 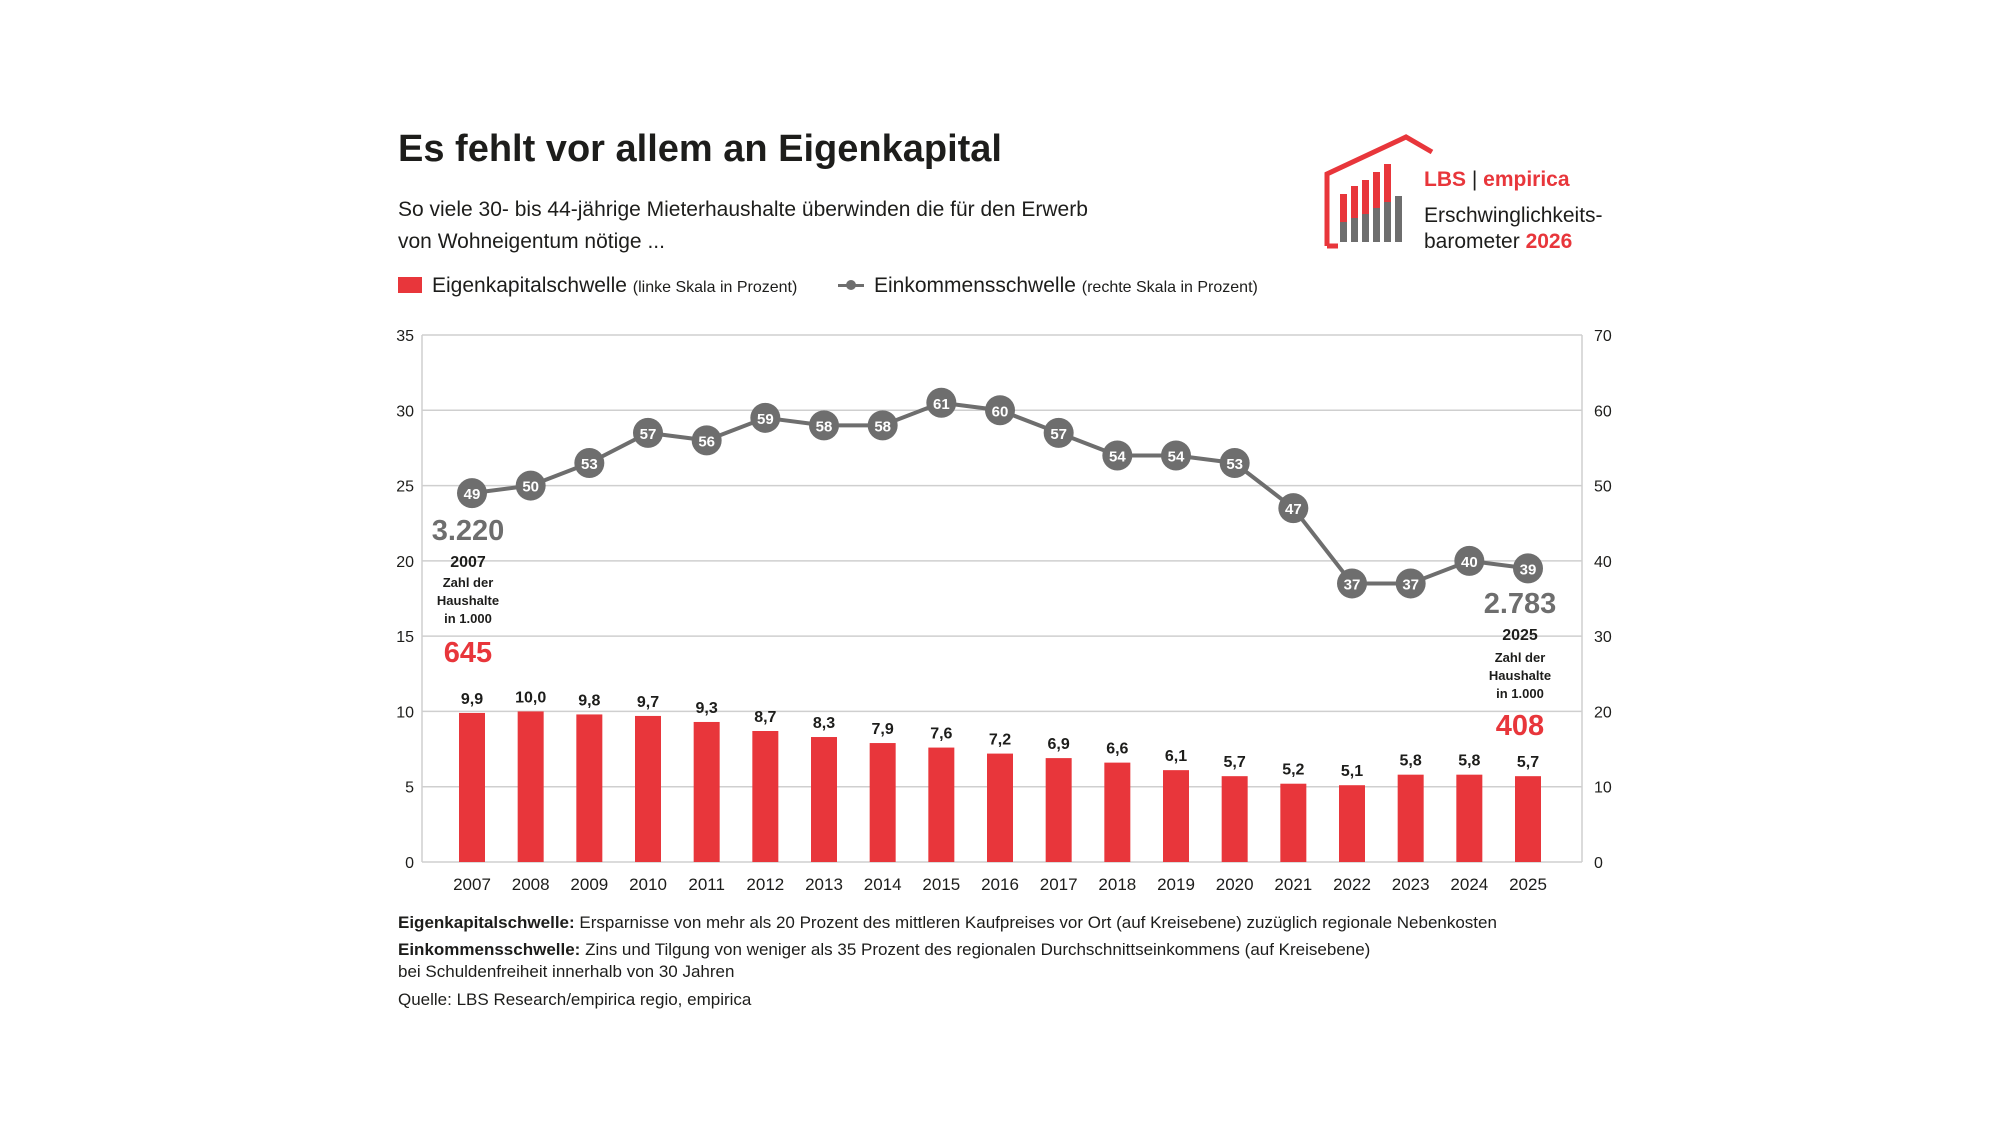 I want to click on legend-line-swatch, so click(x=851, y=285).